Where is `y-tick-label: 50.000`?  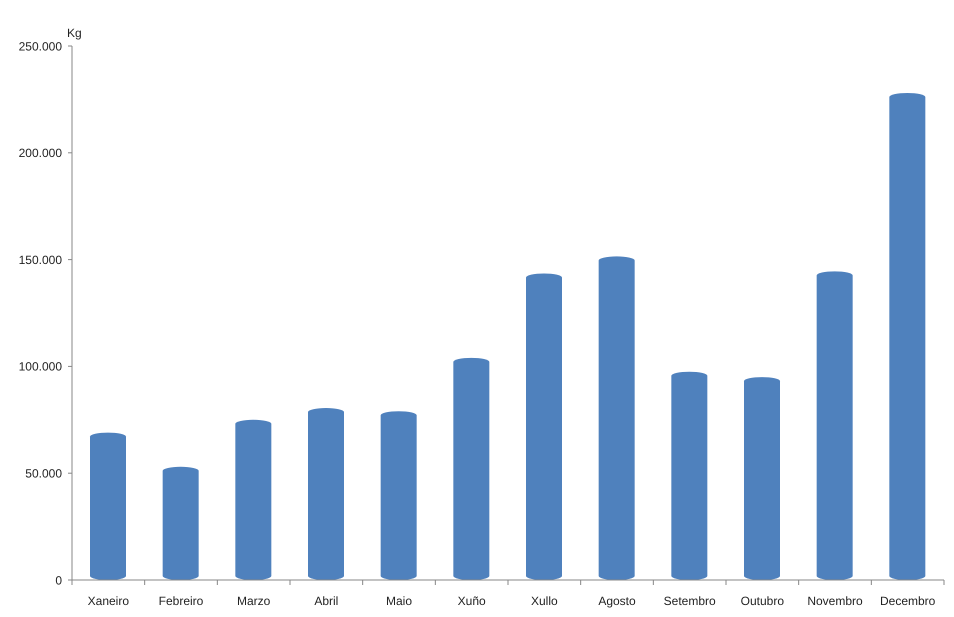
y-tick-label: 50.000 is located at coordinates (43, 473).